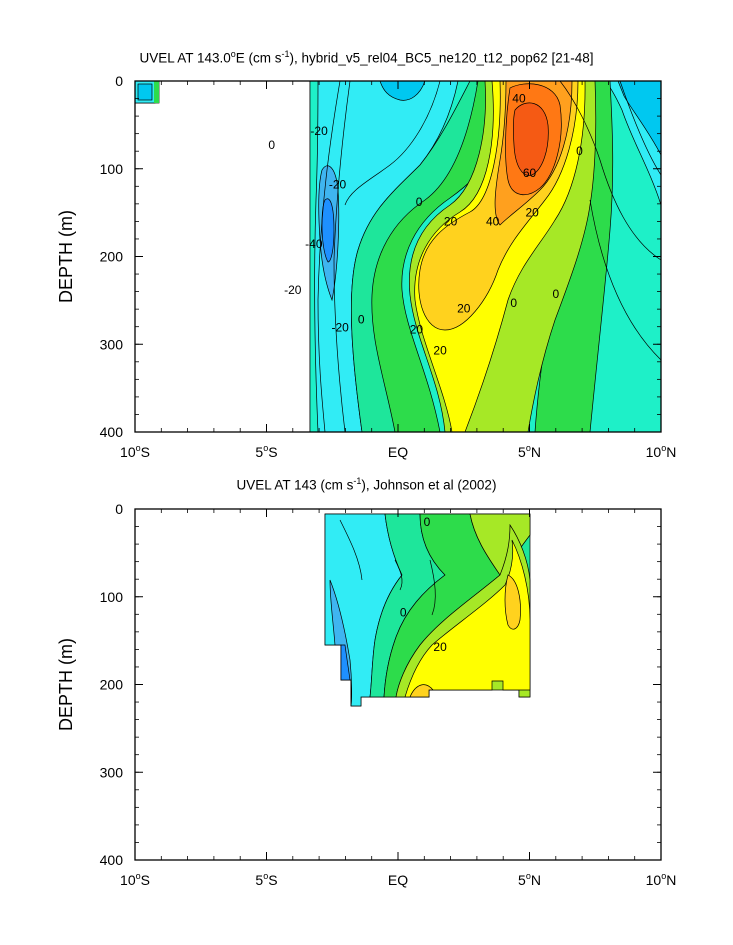 The height and width of the screenshot is (945, 733). I want to click on bottom-y-tick-label: 400, so click(112, 860).